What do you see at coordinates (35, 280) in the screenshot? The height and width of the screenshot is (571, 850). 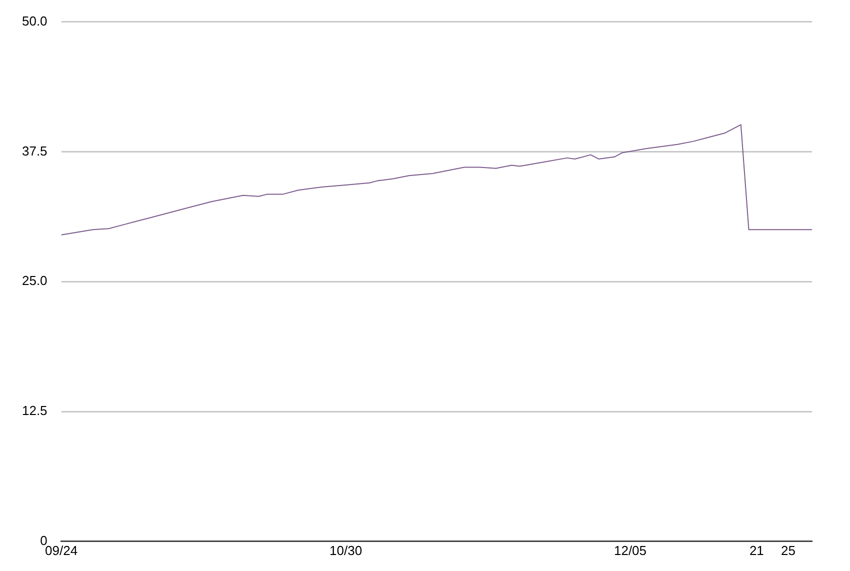 I see `y-tick-label: 25.0` at bounding box center [35, 280].